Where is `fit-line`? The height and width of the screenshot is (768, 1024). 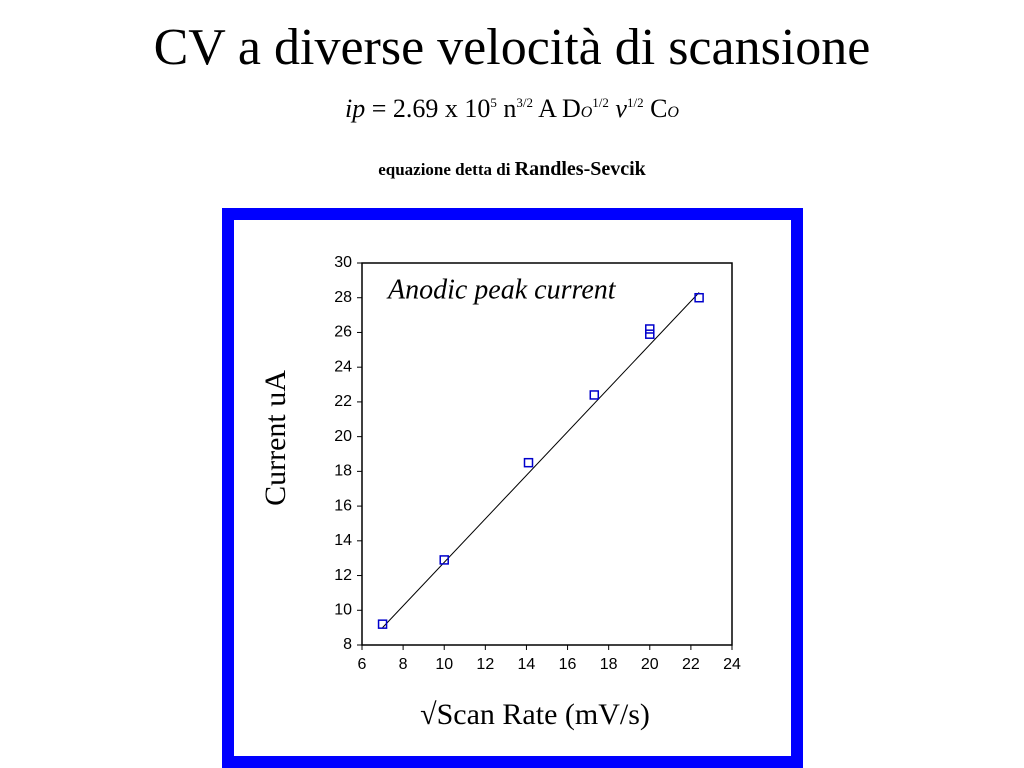 fit-line is located at coordinates (541, 460).